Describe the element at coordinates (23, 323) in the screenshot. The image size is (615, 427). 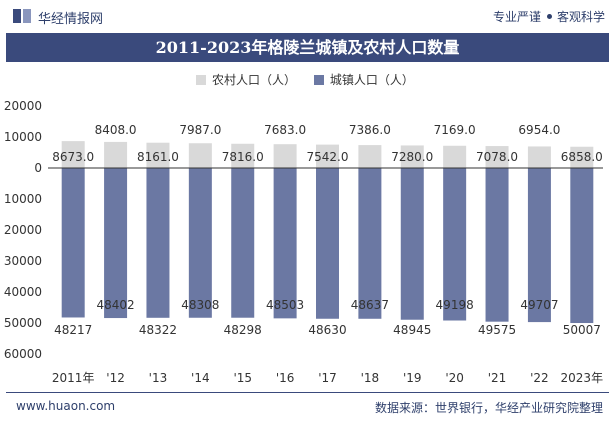
I see `y-tick-label: 50000` at that location.